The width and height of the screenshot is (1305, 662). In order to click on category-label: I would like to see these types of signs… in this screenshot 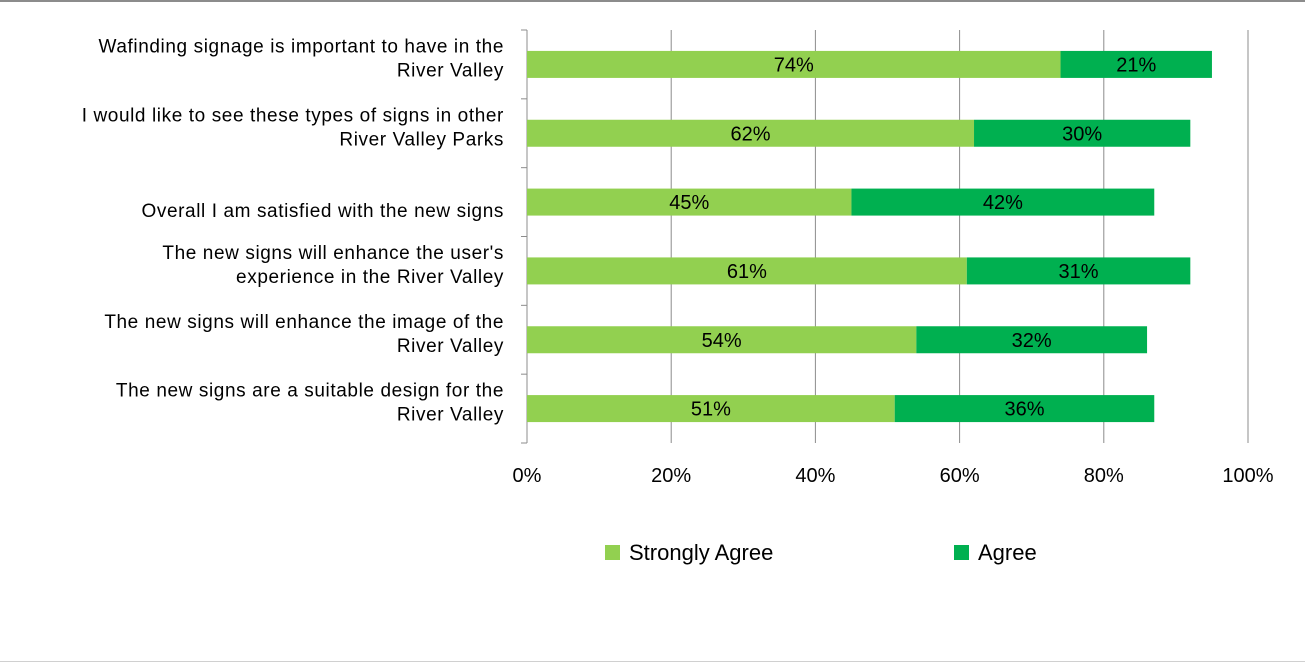, I will do `click(293, 115)`.